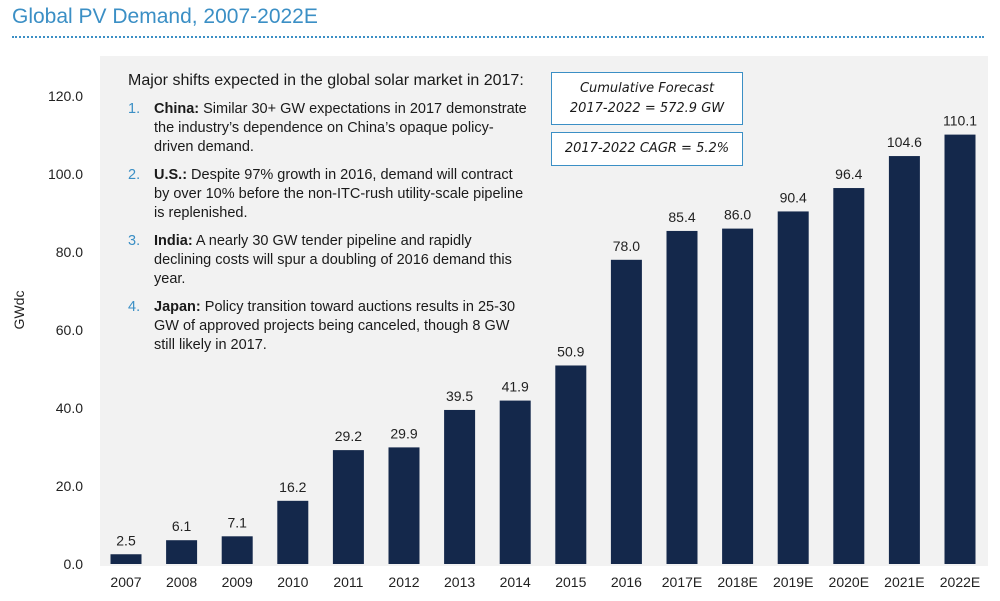 The width and height of the screenshot is (1000, 601). What do you see at coordinates (460, 486) in the screenshot?
I see `bar-2013` at bounding box center [460, 486].